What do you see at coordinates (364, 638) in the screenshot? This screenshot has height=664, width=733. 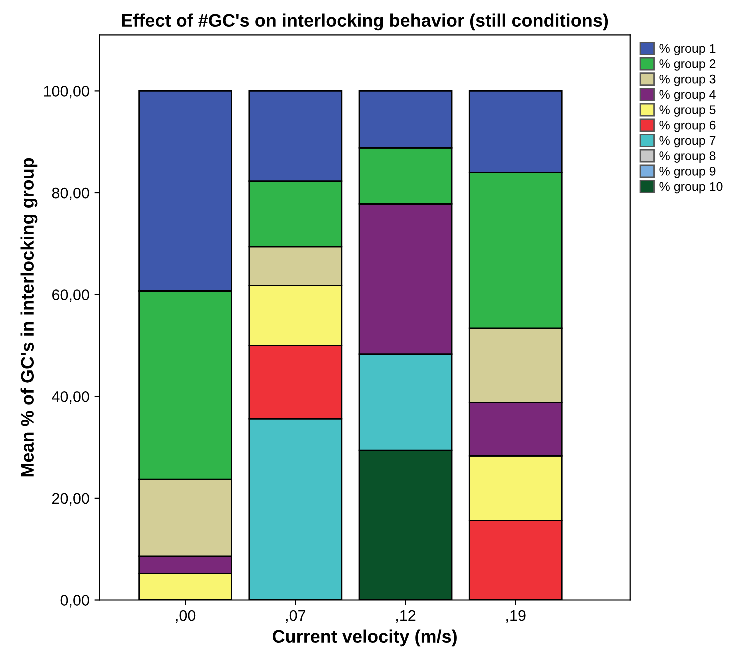 I see `x-axis-title: Current velocity (m/s)` at bounding box center [364, 638].